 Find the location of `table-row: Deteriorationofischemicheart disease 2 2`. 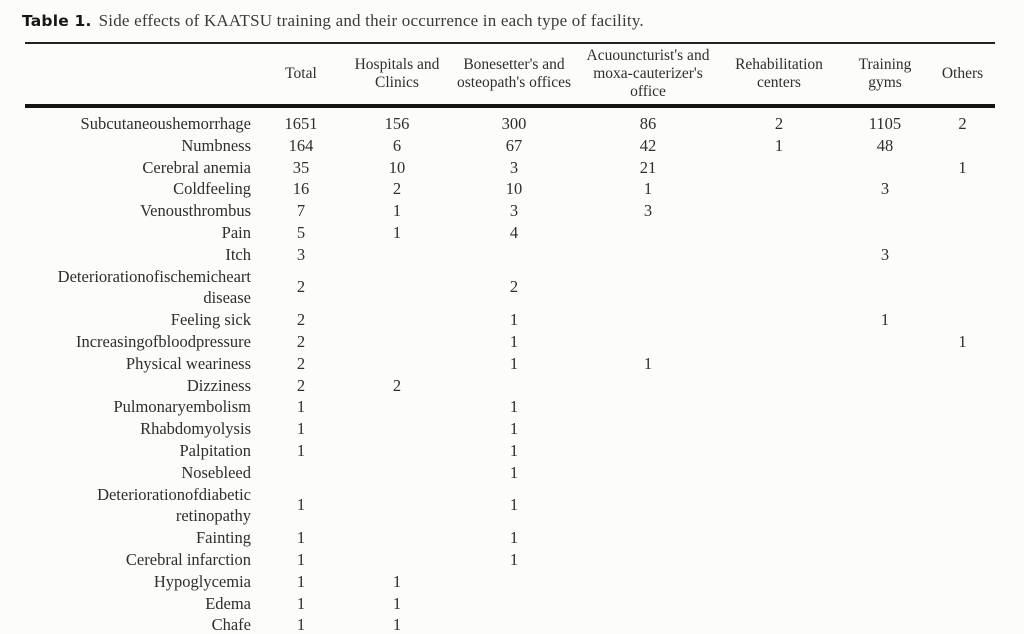

table-row: Deteriorationofischemicheart disease 2 2 is located at coordinates (510, 288).